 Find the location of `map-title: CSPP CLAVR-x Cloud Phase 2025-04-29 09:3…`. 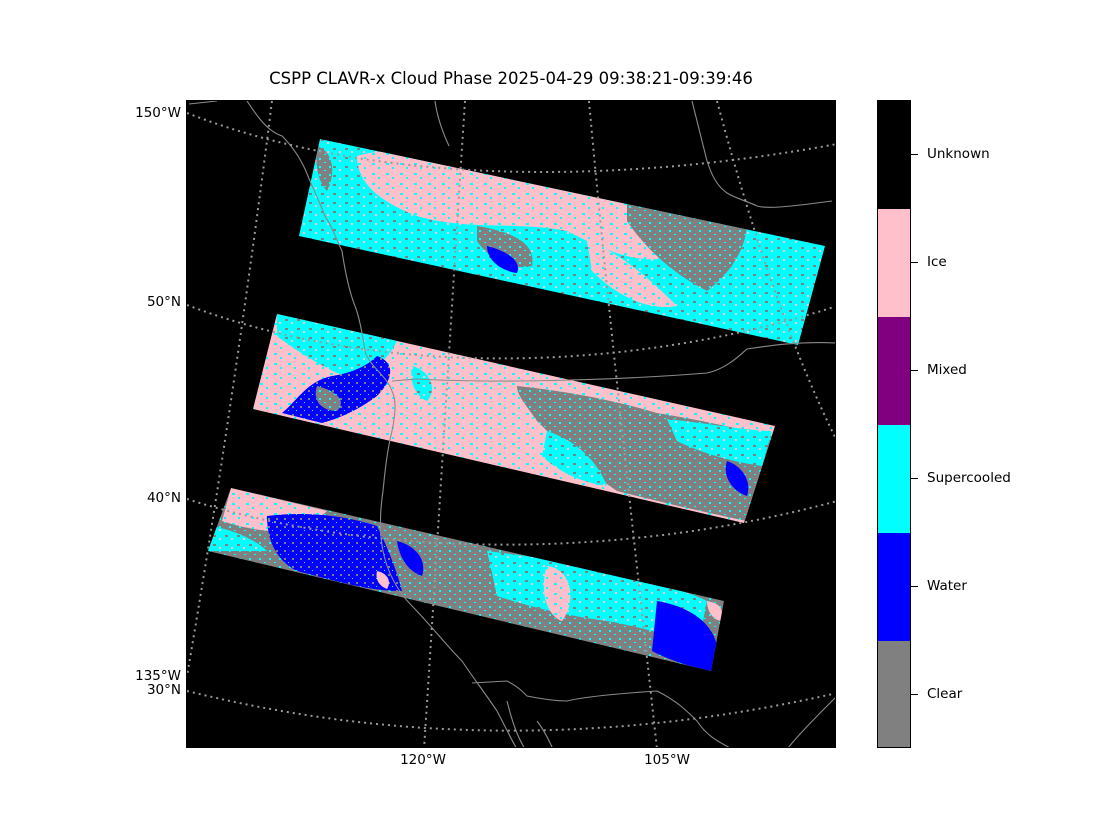

map-title: CSPP CLAVR-x Cloud Phase 2025-04-29 09:3… is located at coordinates (511, 78).